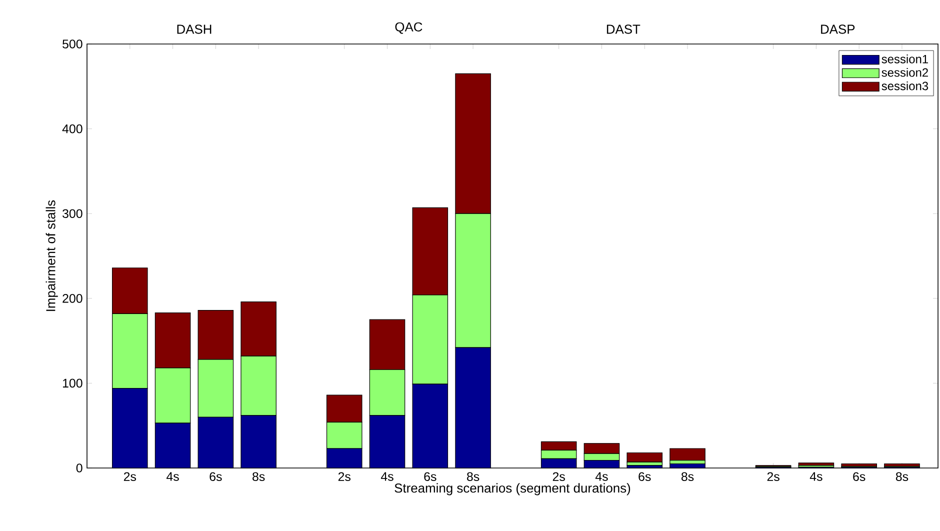 This screenshot has width=940, height=531. What do you see at coordinates (623, 29) in the screenshot?
I see `text: DAST` at bounding box center [623, 29].